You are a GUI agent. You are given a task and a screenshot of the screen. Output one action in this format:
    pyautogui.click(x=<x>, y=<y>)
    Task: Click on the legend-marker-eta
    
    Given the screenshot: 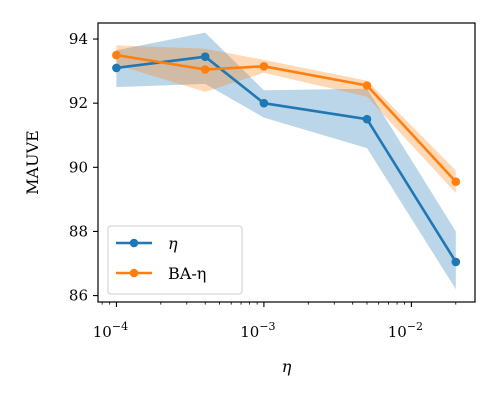 What is the action you would take?
    pyautogui.click(x=134, y=243)
    